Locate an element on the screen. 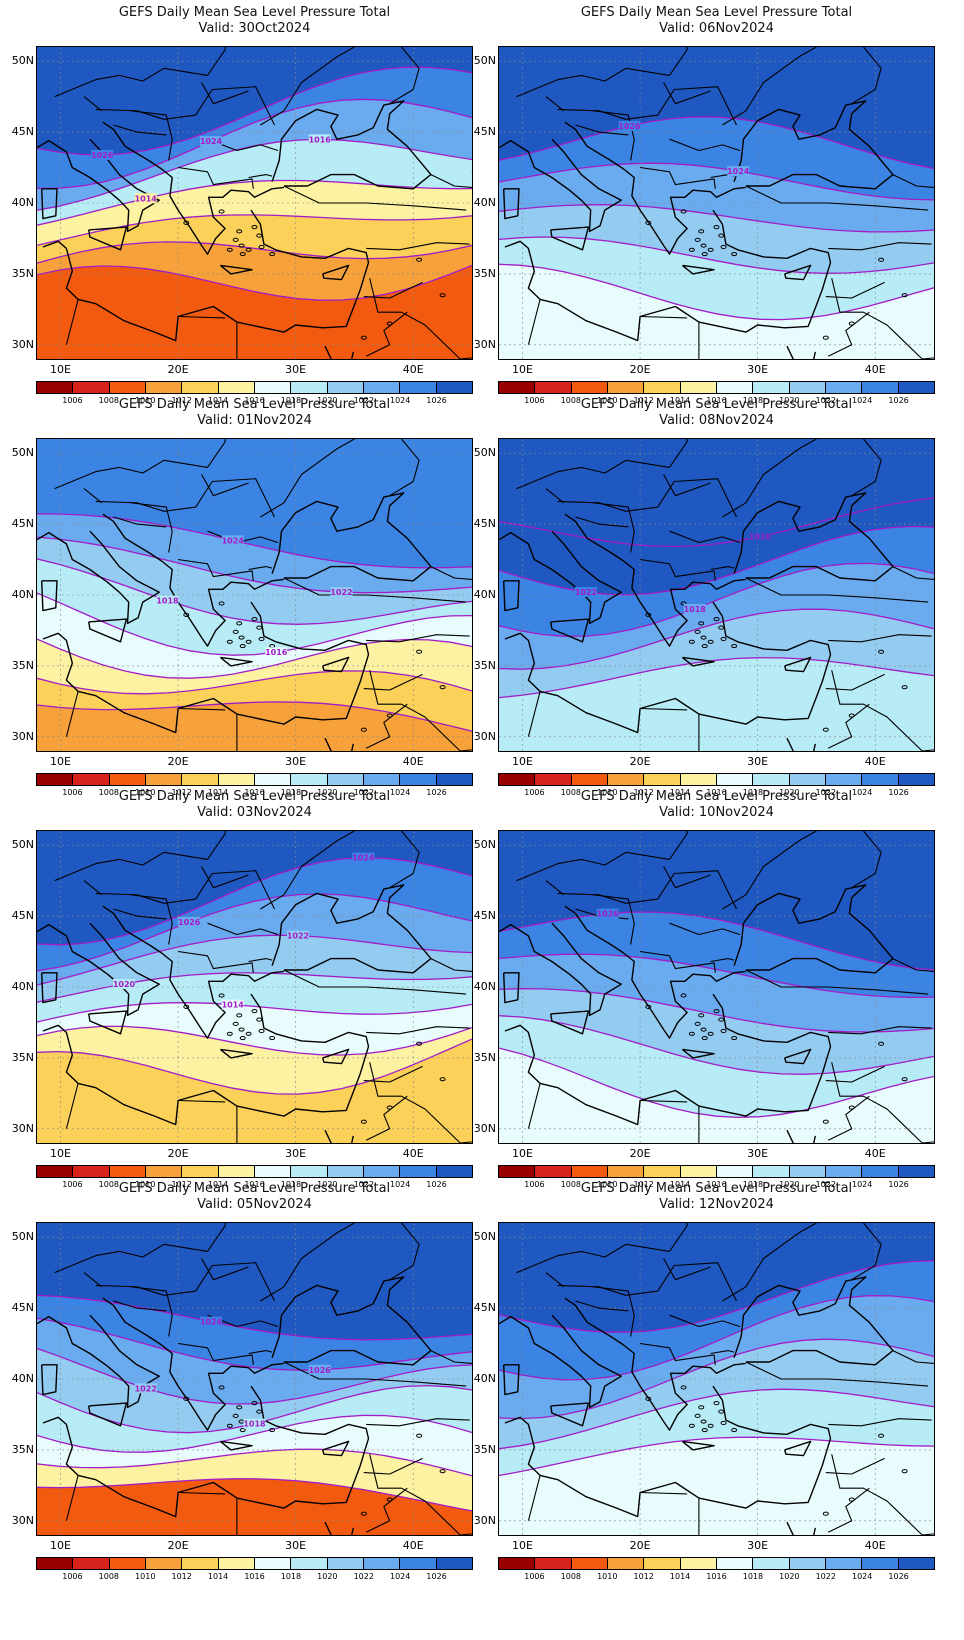  longitude-label: 40E is located at coordinates (875, 761).